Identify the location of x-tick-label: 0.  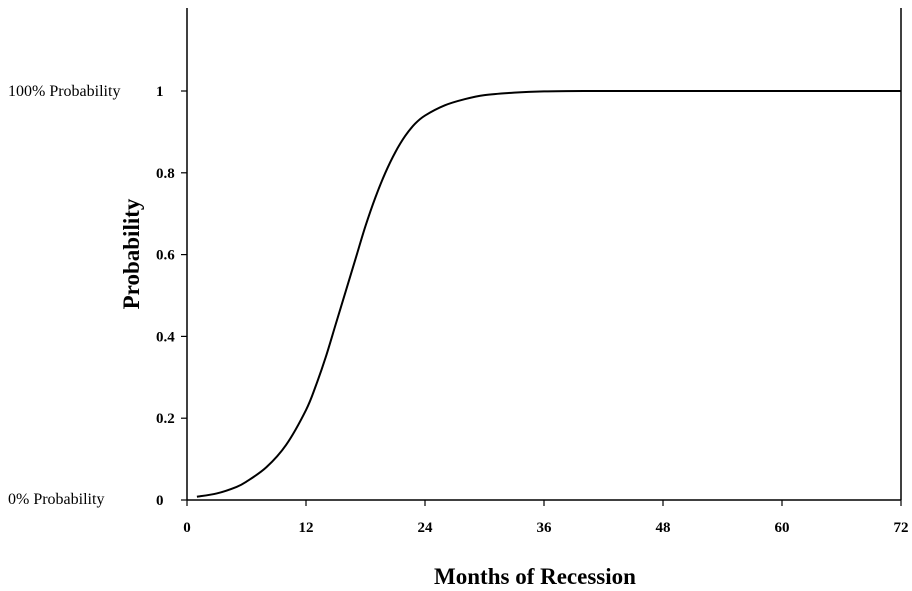
(187, 528).